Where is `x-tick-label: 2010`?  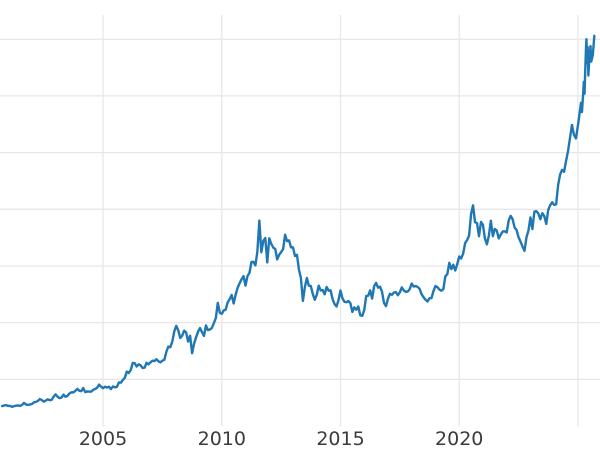 x-tick-label: 2010 is located at coordinates (222, 439).